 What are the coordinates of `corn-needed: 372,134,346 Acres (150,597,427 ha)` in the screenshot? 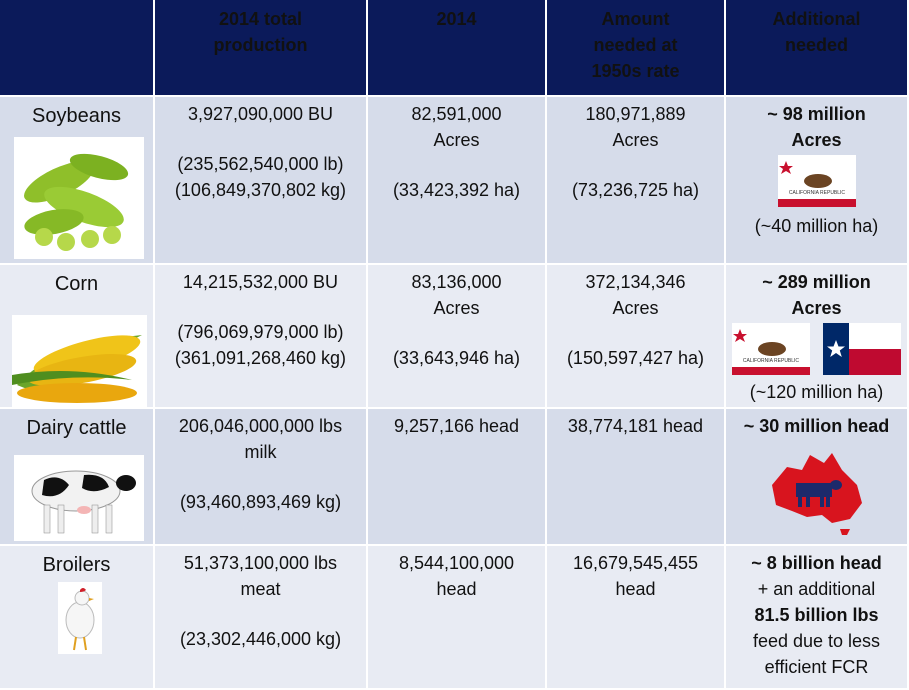 It's located at (636, 337).